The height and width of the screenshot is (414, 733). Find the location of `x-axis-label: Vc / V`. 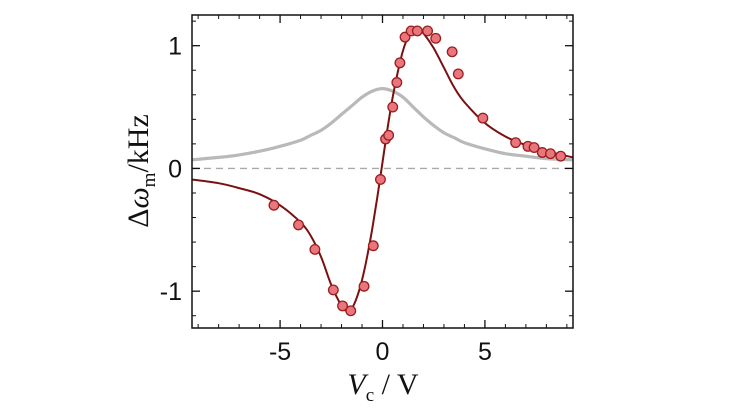

x-axis-label: Vc / V is located at coordinates (383, 387).